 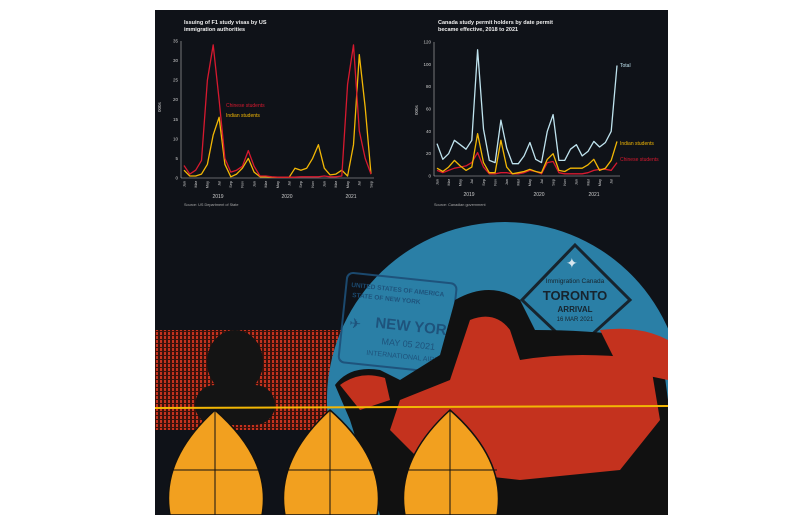 What do you see at coordinates (411, 407) in the screenshot?
I see `yellow-line` at bounding box center [411, 407].